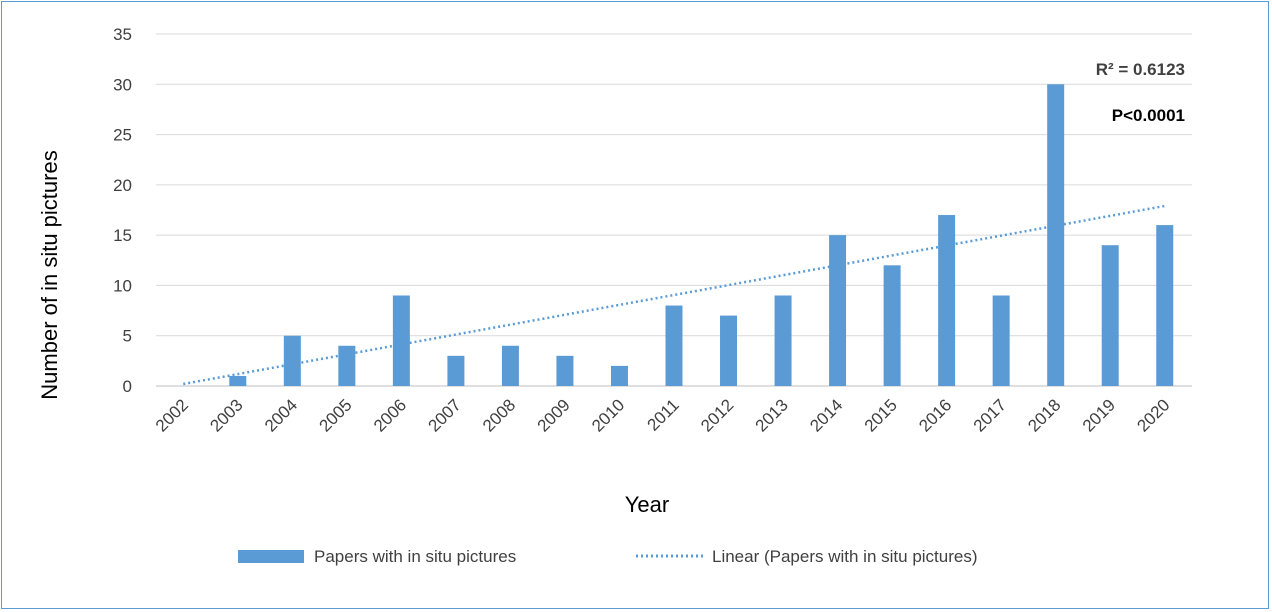  I want to click on bar-2019, so click(1110, 315).